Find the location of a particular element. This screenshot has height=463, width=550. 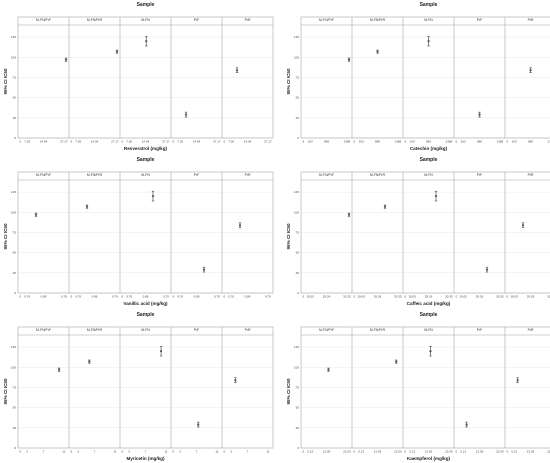

x-axis-title: Caffeic acid (mg/kg) is located at coordinates (429, 303).